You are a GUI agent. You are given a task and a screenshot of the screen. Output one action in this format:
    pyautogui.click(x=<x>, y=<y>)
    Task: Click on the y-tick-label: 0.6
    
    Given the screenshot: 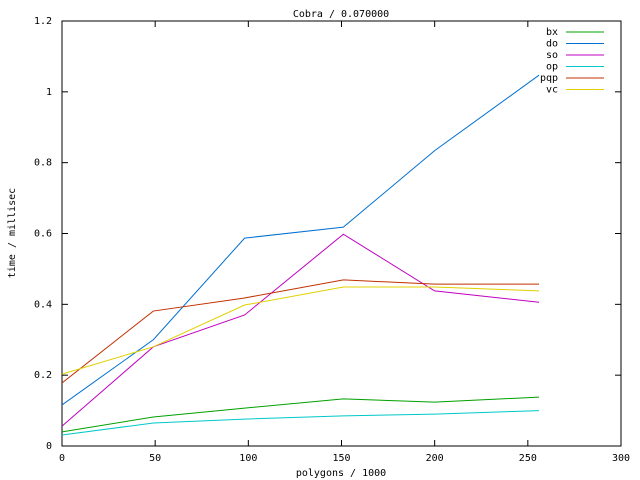 What is the action you would take?
    pyautogui.click(x=43, y=234)
    